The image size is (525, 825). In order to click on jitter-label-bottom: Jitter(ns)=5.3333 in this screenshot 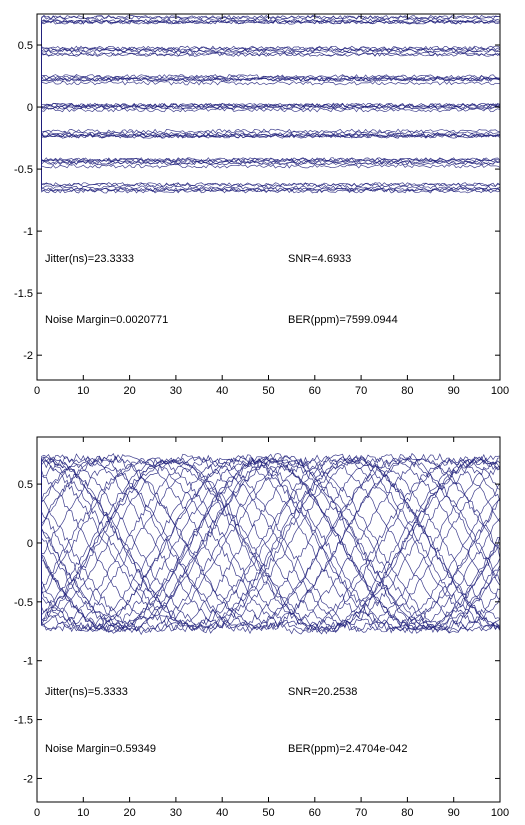, I will do `click(86, 692)`.